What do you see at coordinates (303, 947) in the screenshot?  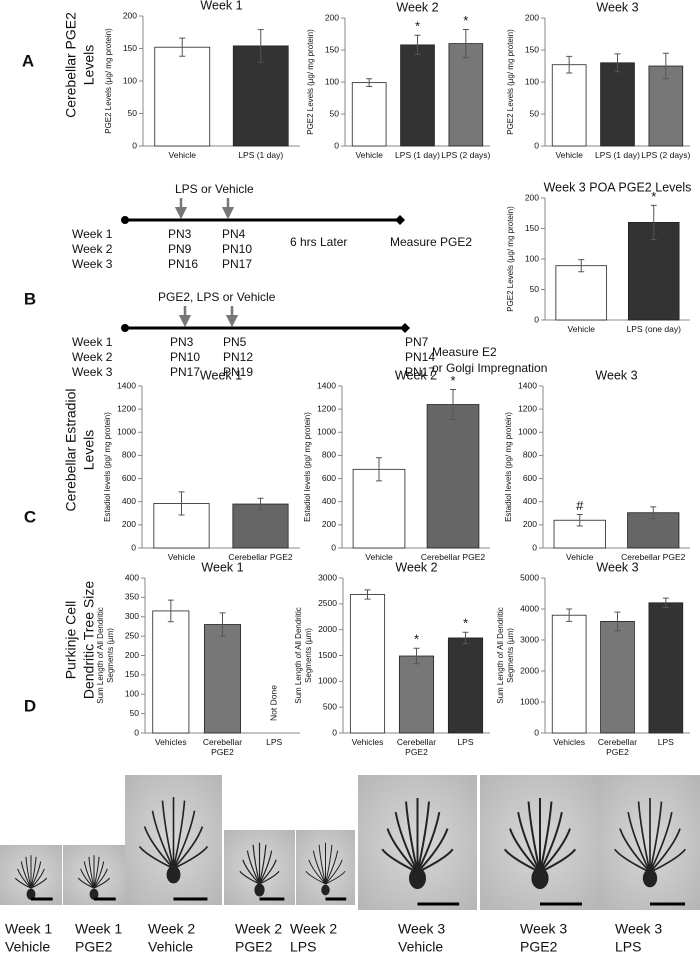 I see `micrograph-caption: LPS` at bounding box center [303, 947].